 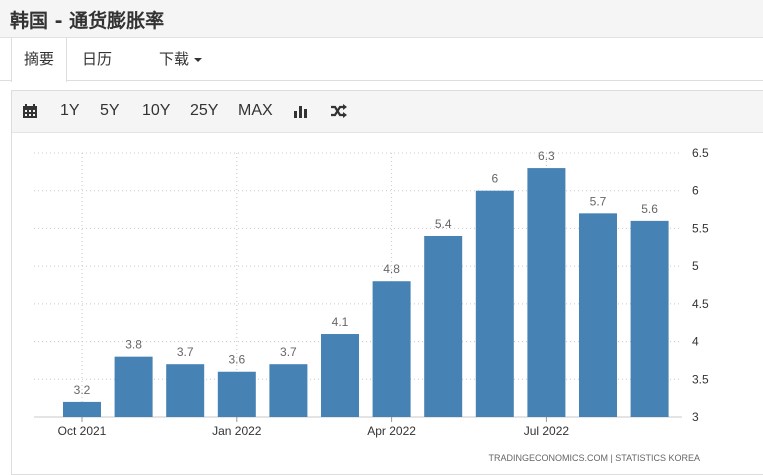 I want to click on range-1y-button: 1Y, so click(x=70, y=110).